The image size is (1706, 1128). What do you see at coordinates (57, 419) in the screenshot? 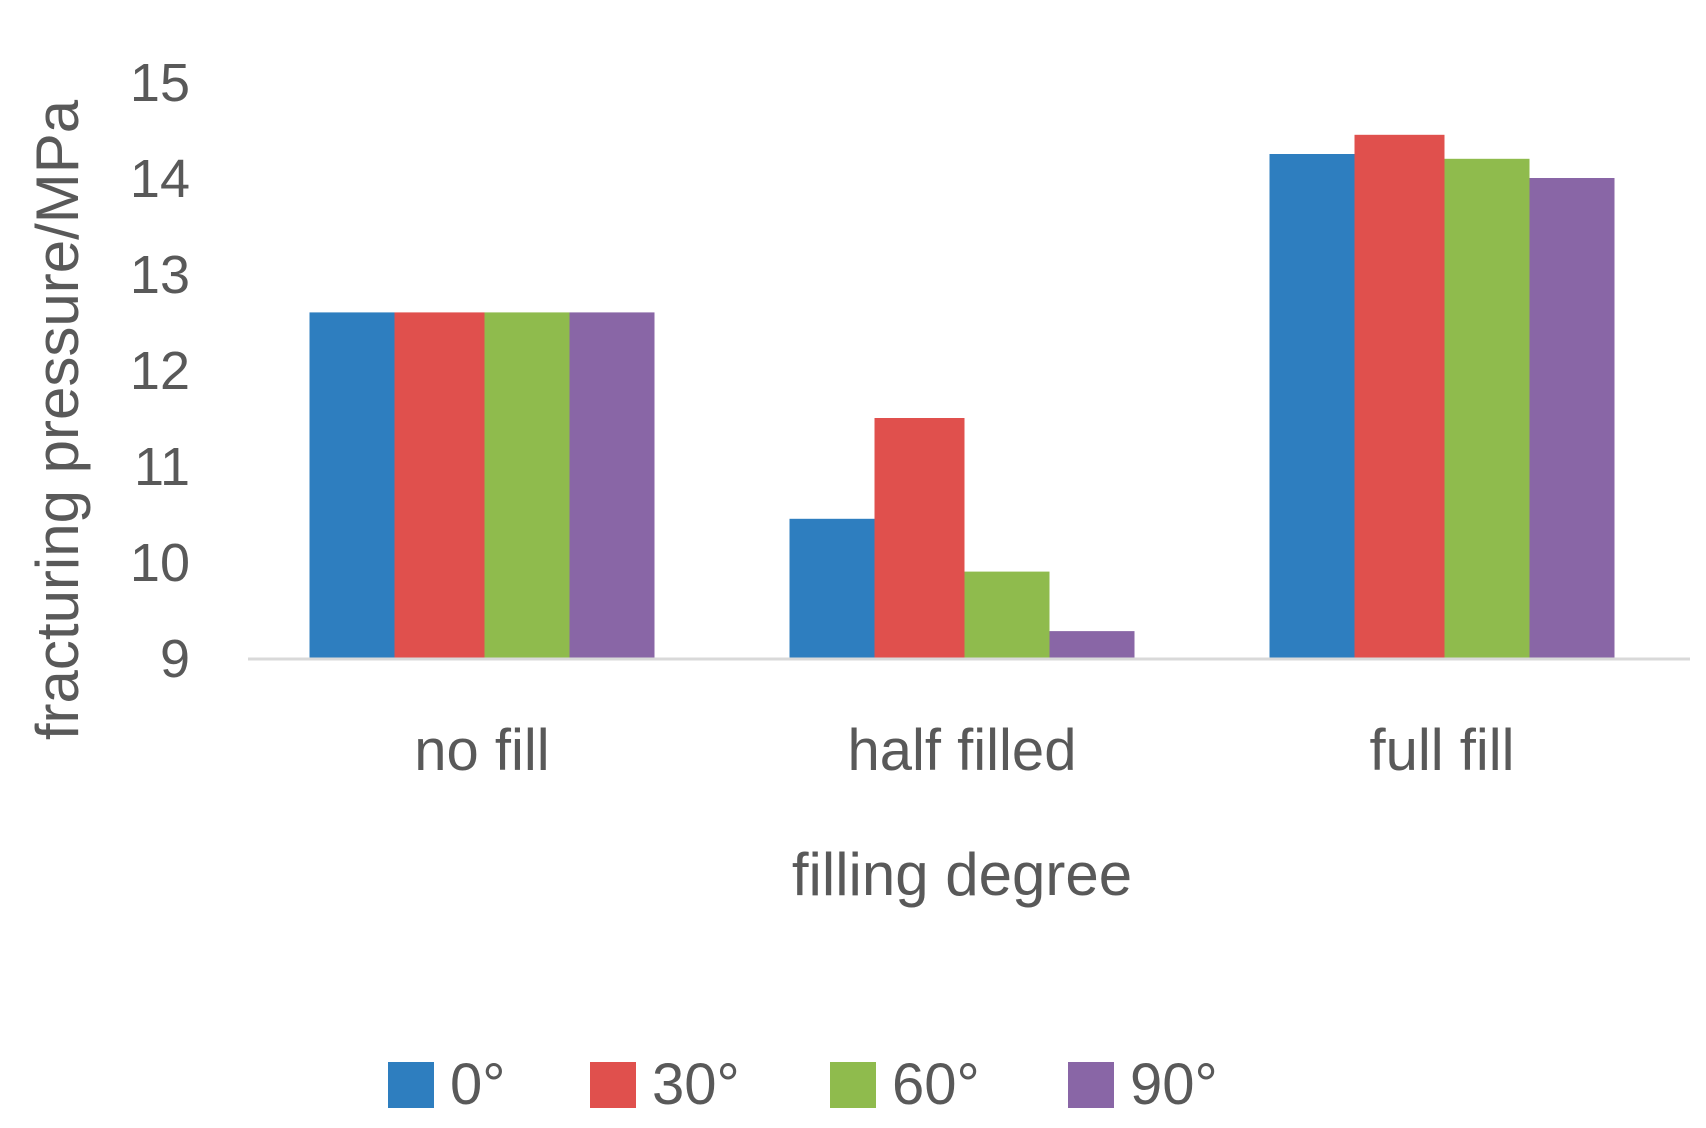
I see `y-axis-title: fracturing pressure/MPa` at bounding box center [57, 419].